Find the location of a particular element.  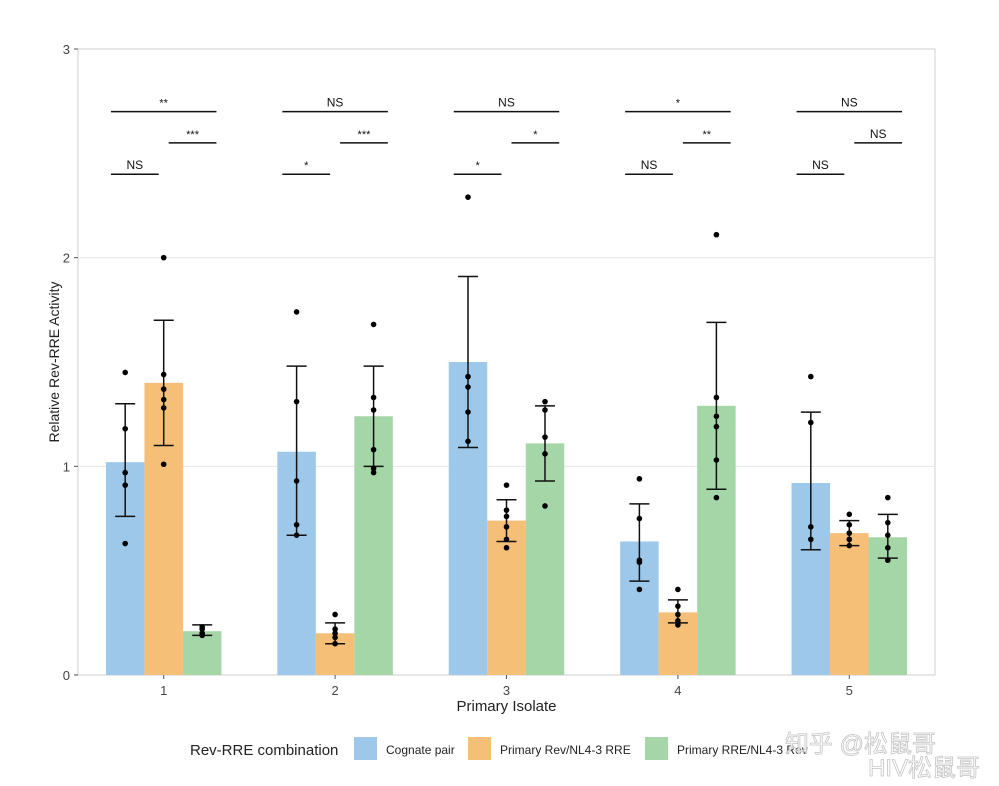

legend-label: Primary RRE/NL4-3 Rev is located at coordinates (742, 750).